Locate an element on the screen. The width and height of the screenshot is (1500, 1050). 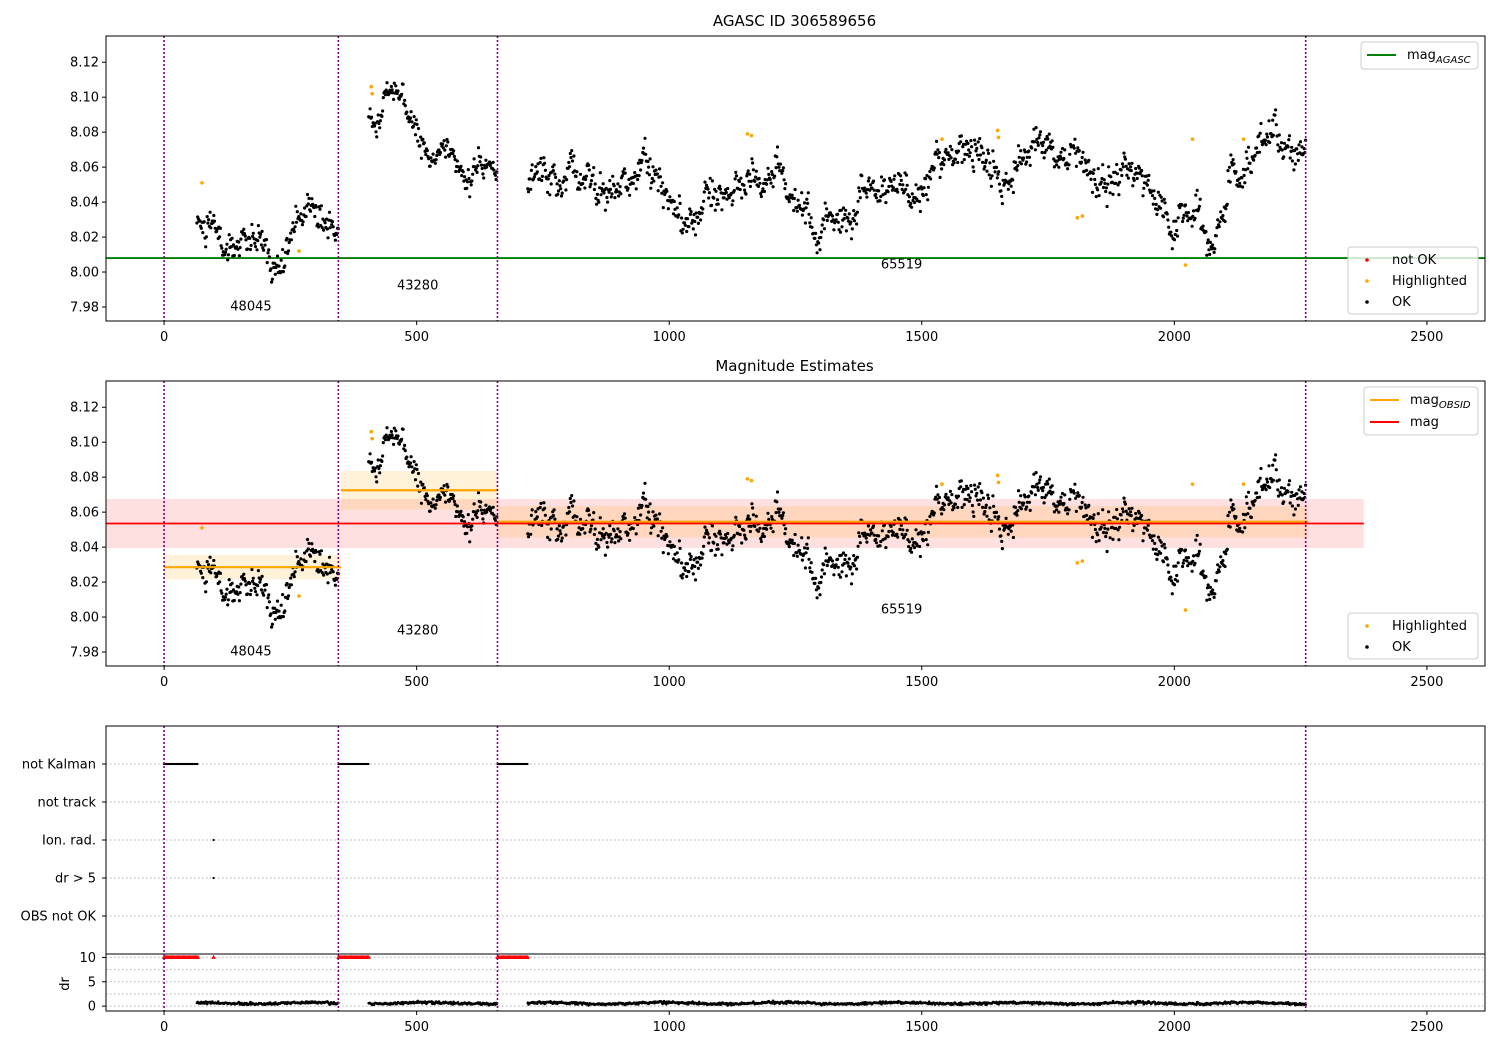
middle-chart-plot-area is located at coordinates (751, 527).